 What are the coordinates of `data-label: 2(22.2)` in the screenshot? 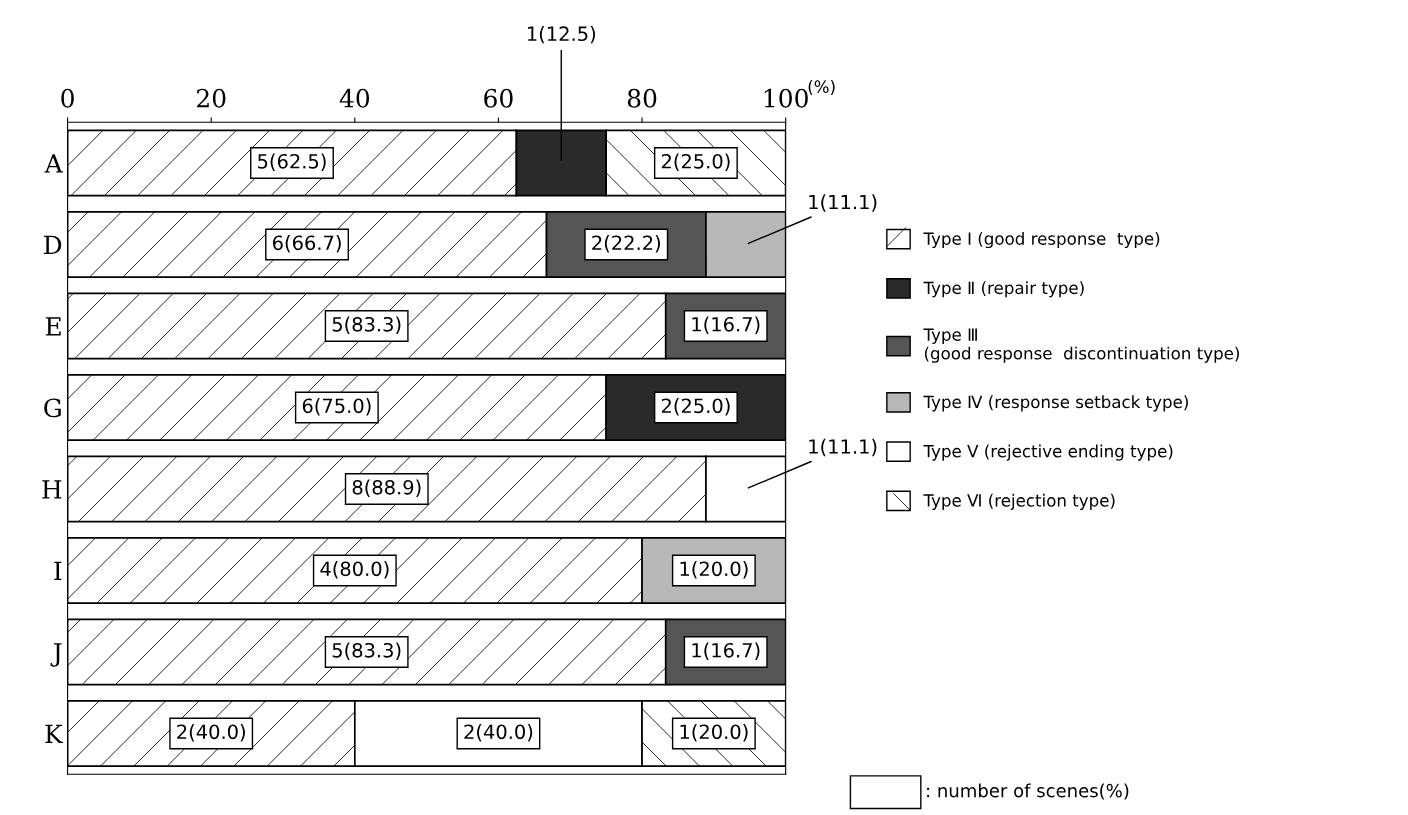 It's located at (626, 244).